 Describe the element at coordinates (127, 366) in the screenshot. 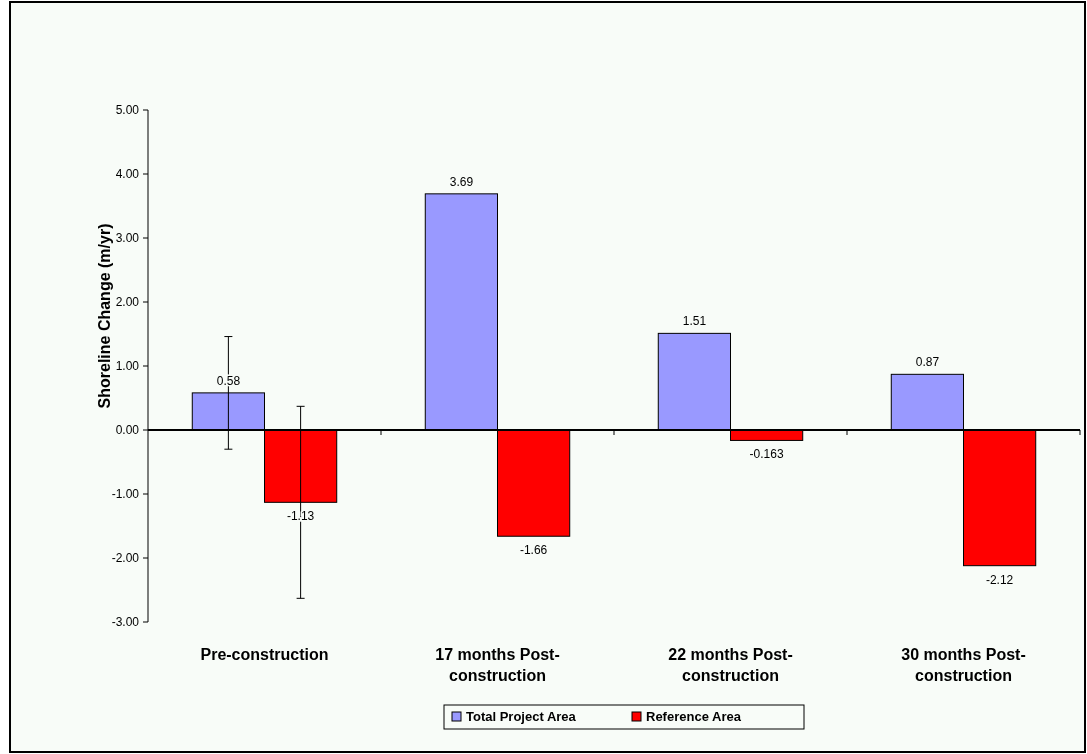

I see `y-tick-label: 1.00` at that location.